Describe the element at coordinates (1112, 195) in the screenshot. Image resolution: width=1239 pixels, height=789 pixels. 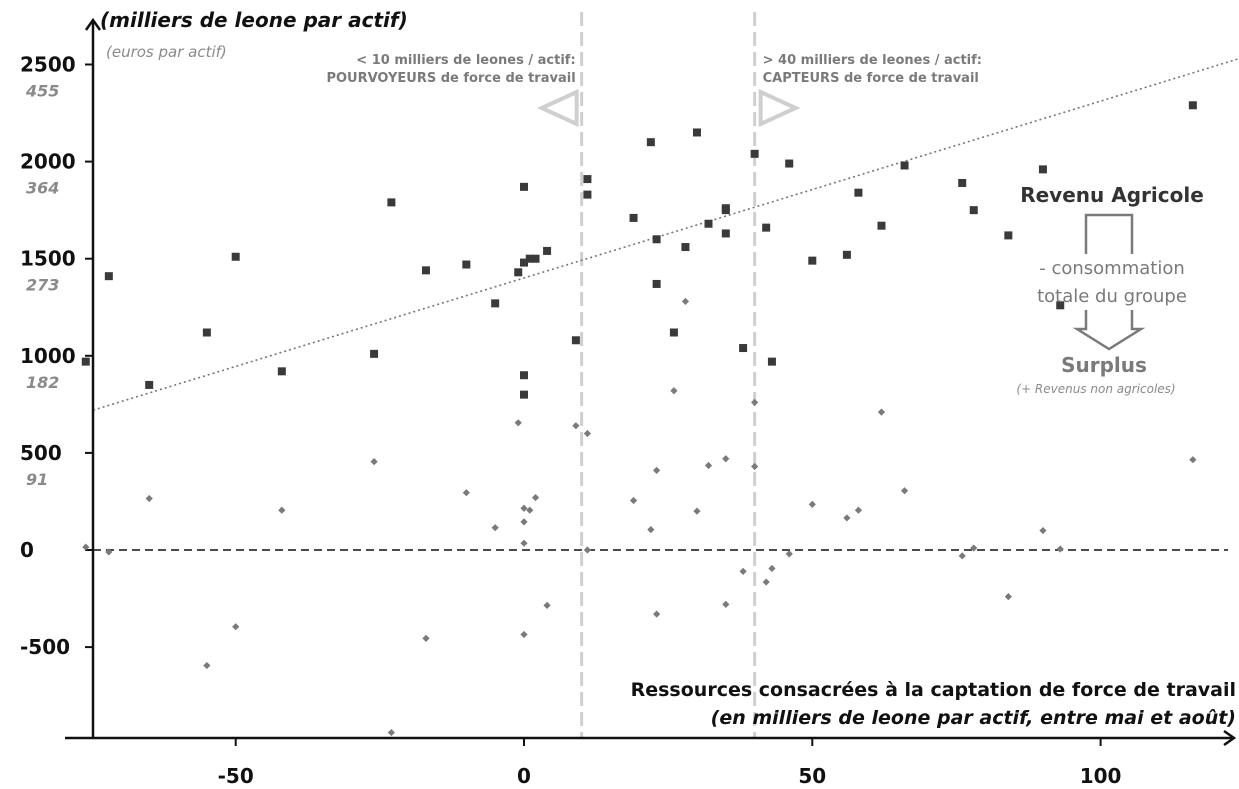
I see `legend-revenu-label: Revenu Agricole` at that location.